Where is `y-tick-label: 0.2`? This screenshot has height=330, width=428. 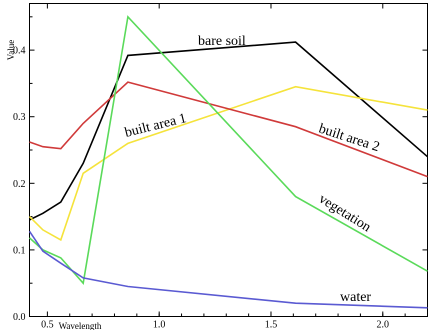 y-tick-label: 0.2 is located at coordinates (19, 184).